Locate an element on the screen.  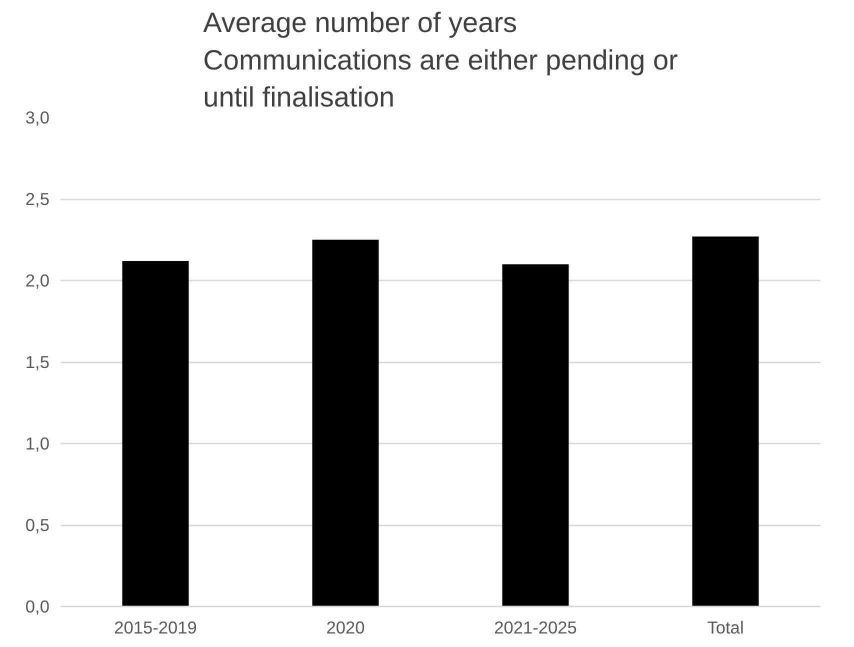
y-tick-label: 3,0 is located at coordinates (37, 118).